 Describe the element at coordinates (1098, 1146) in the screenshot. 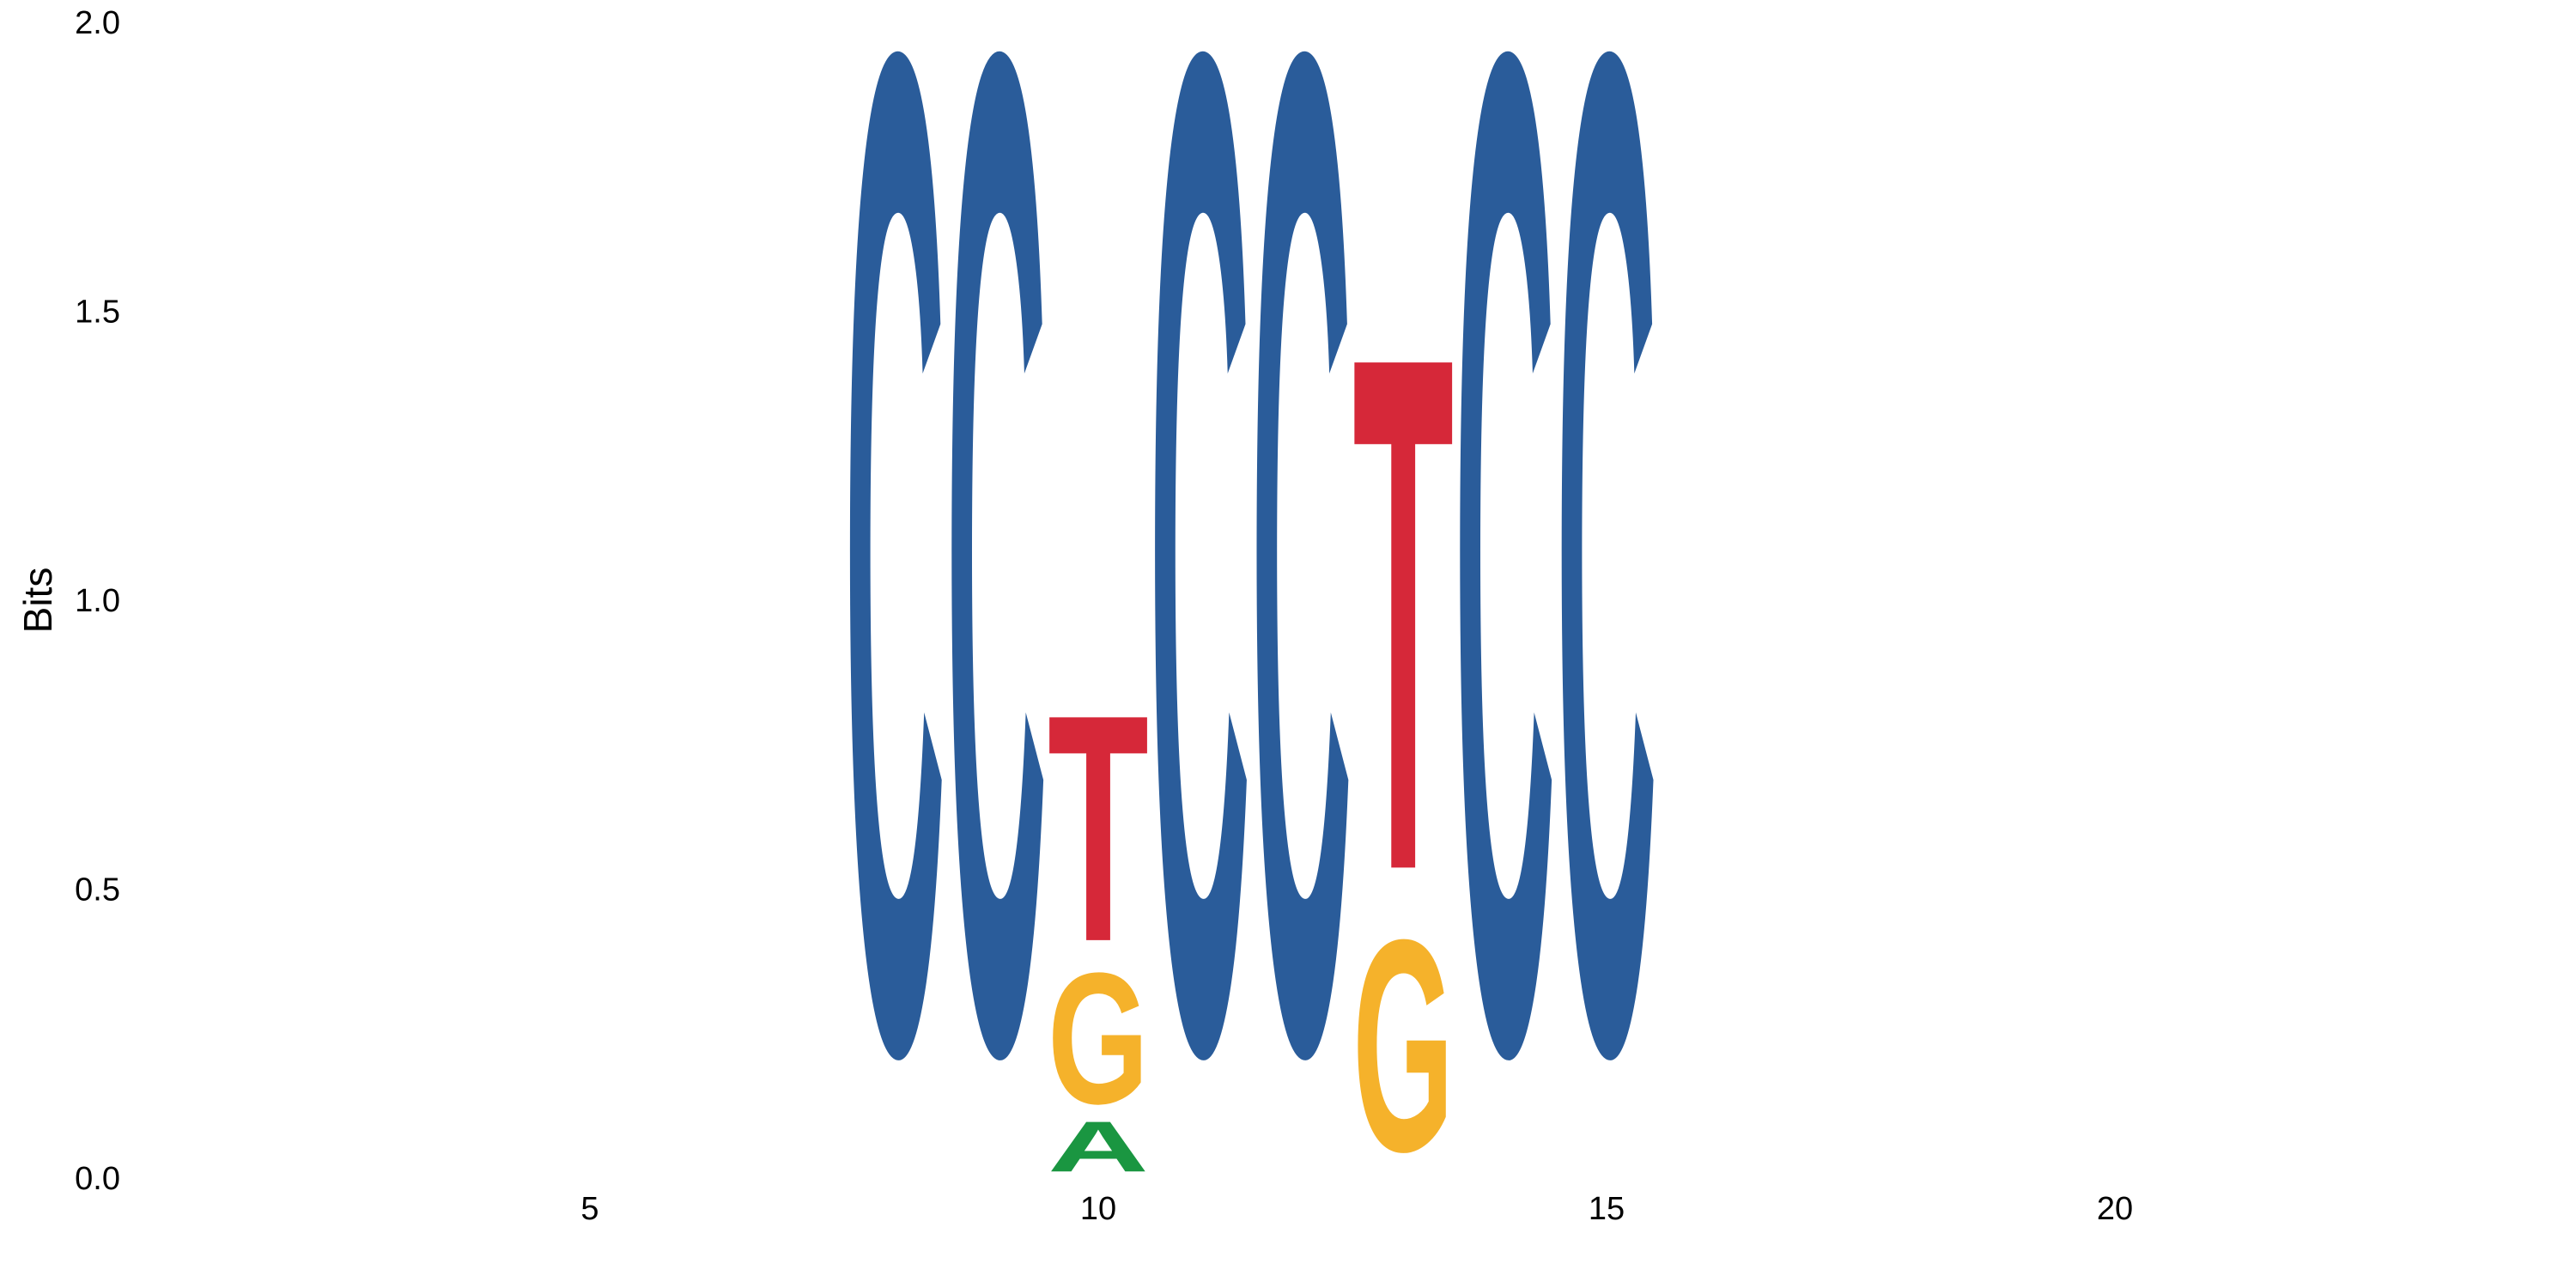

I see `logo-letter-a: A` at that location.